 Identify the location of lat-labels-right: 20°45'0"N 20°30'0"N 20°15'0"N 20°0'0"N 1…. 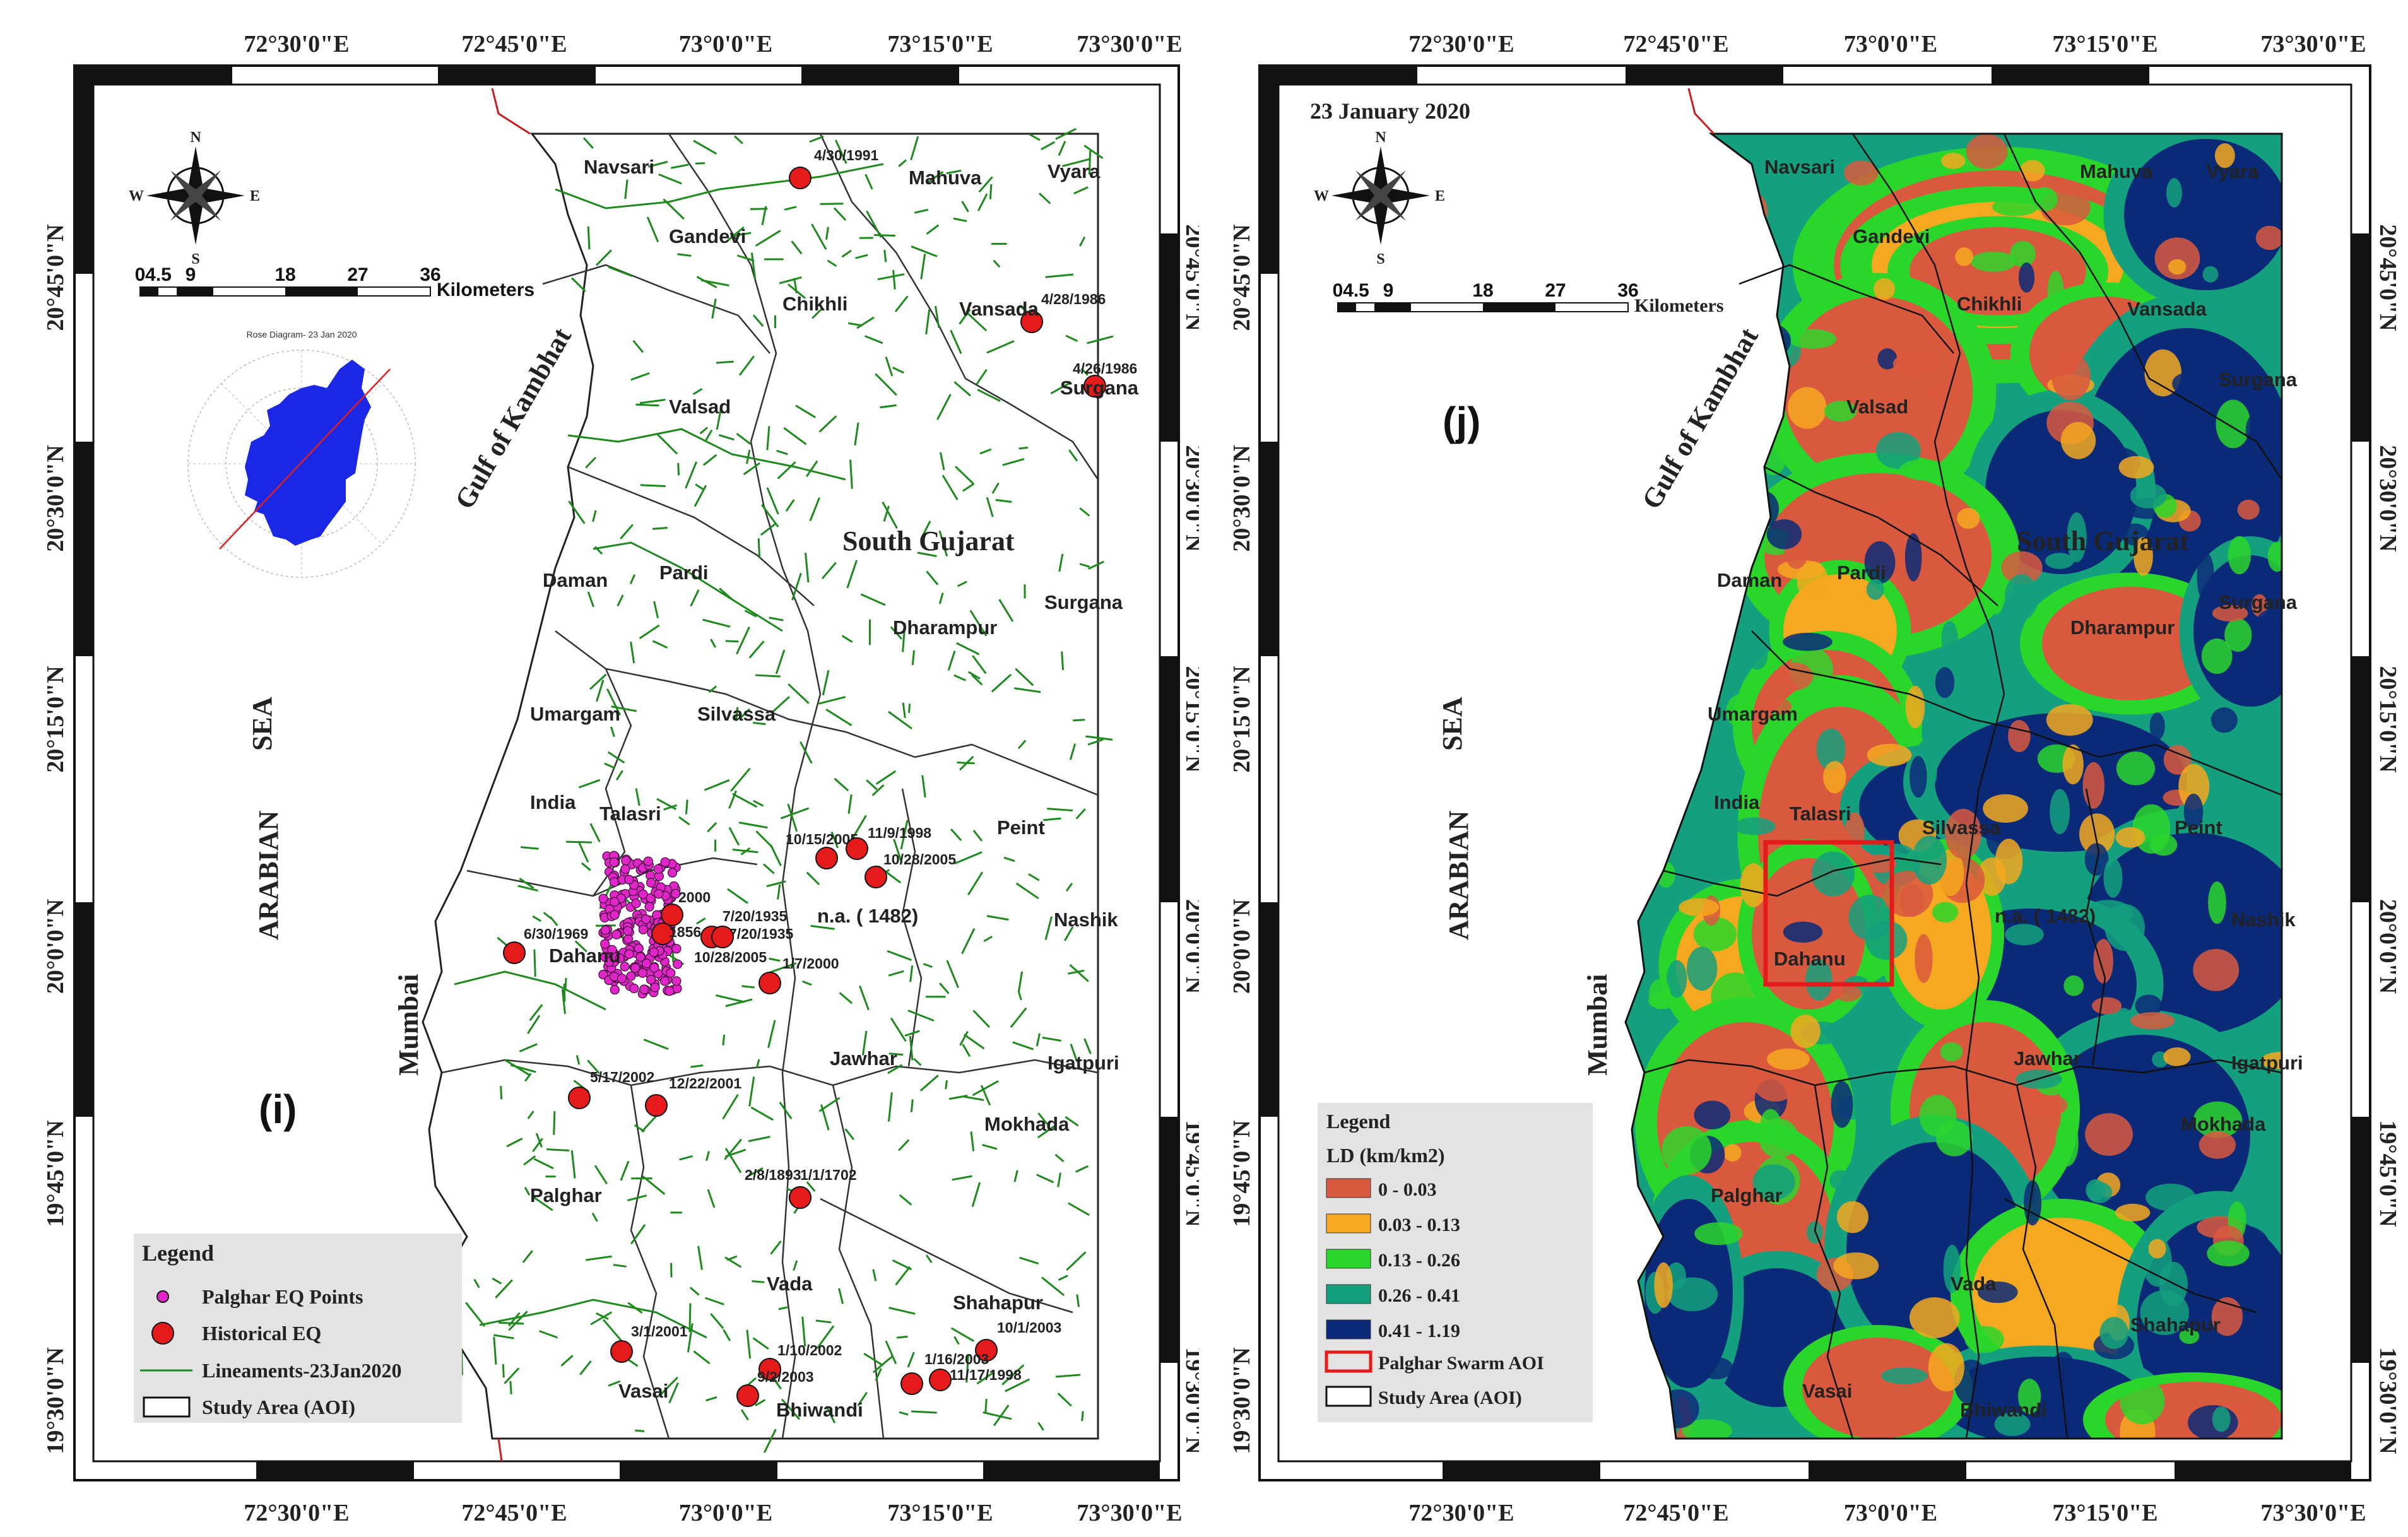
(2388, 839).